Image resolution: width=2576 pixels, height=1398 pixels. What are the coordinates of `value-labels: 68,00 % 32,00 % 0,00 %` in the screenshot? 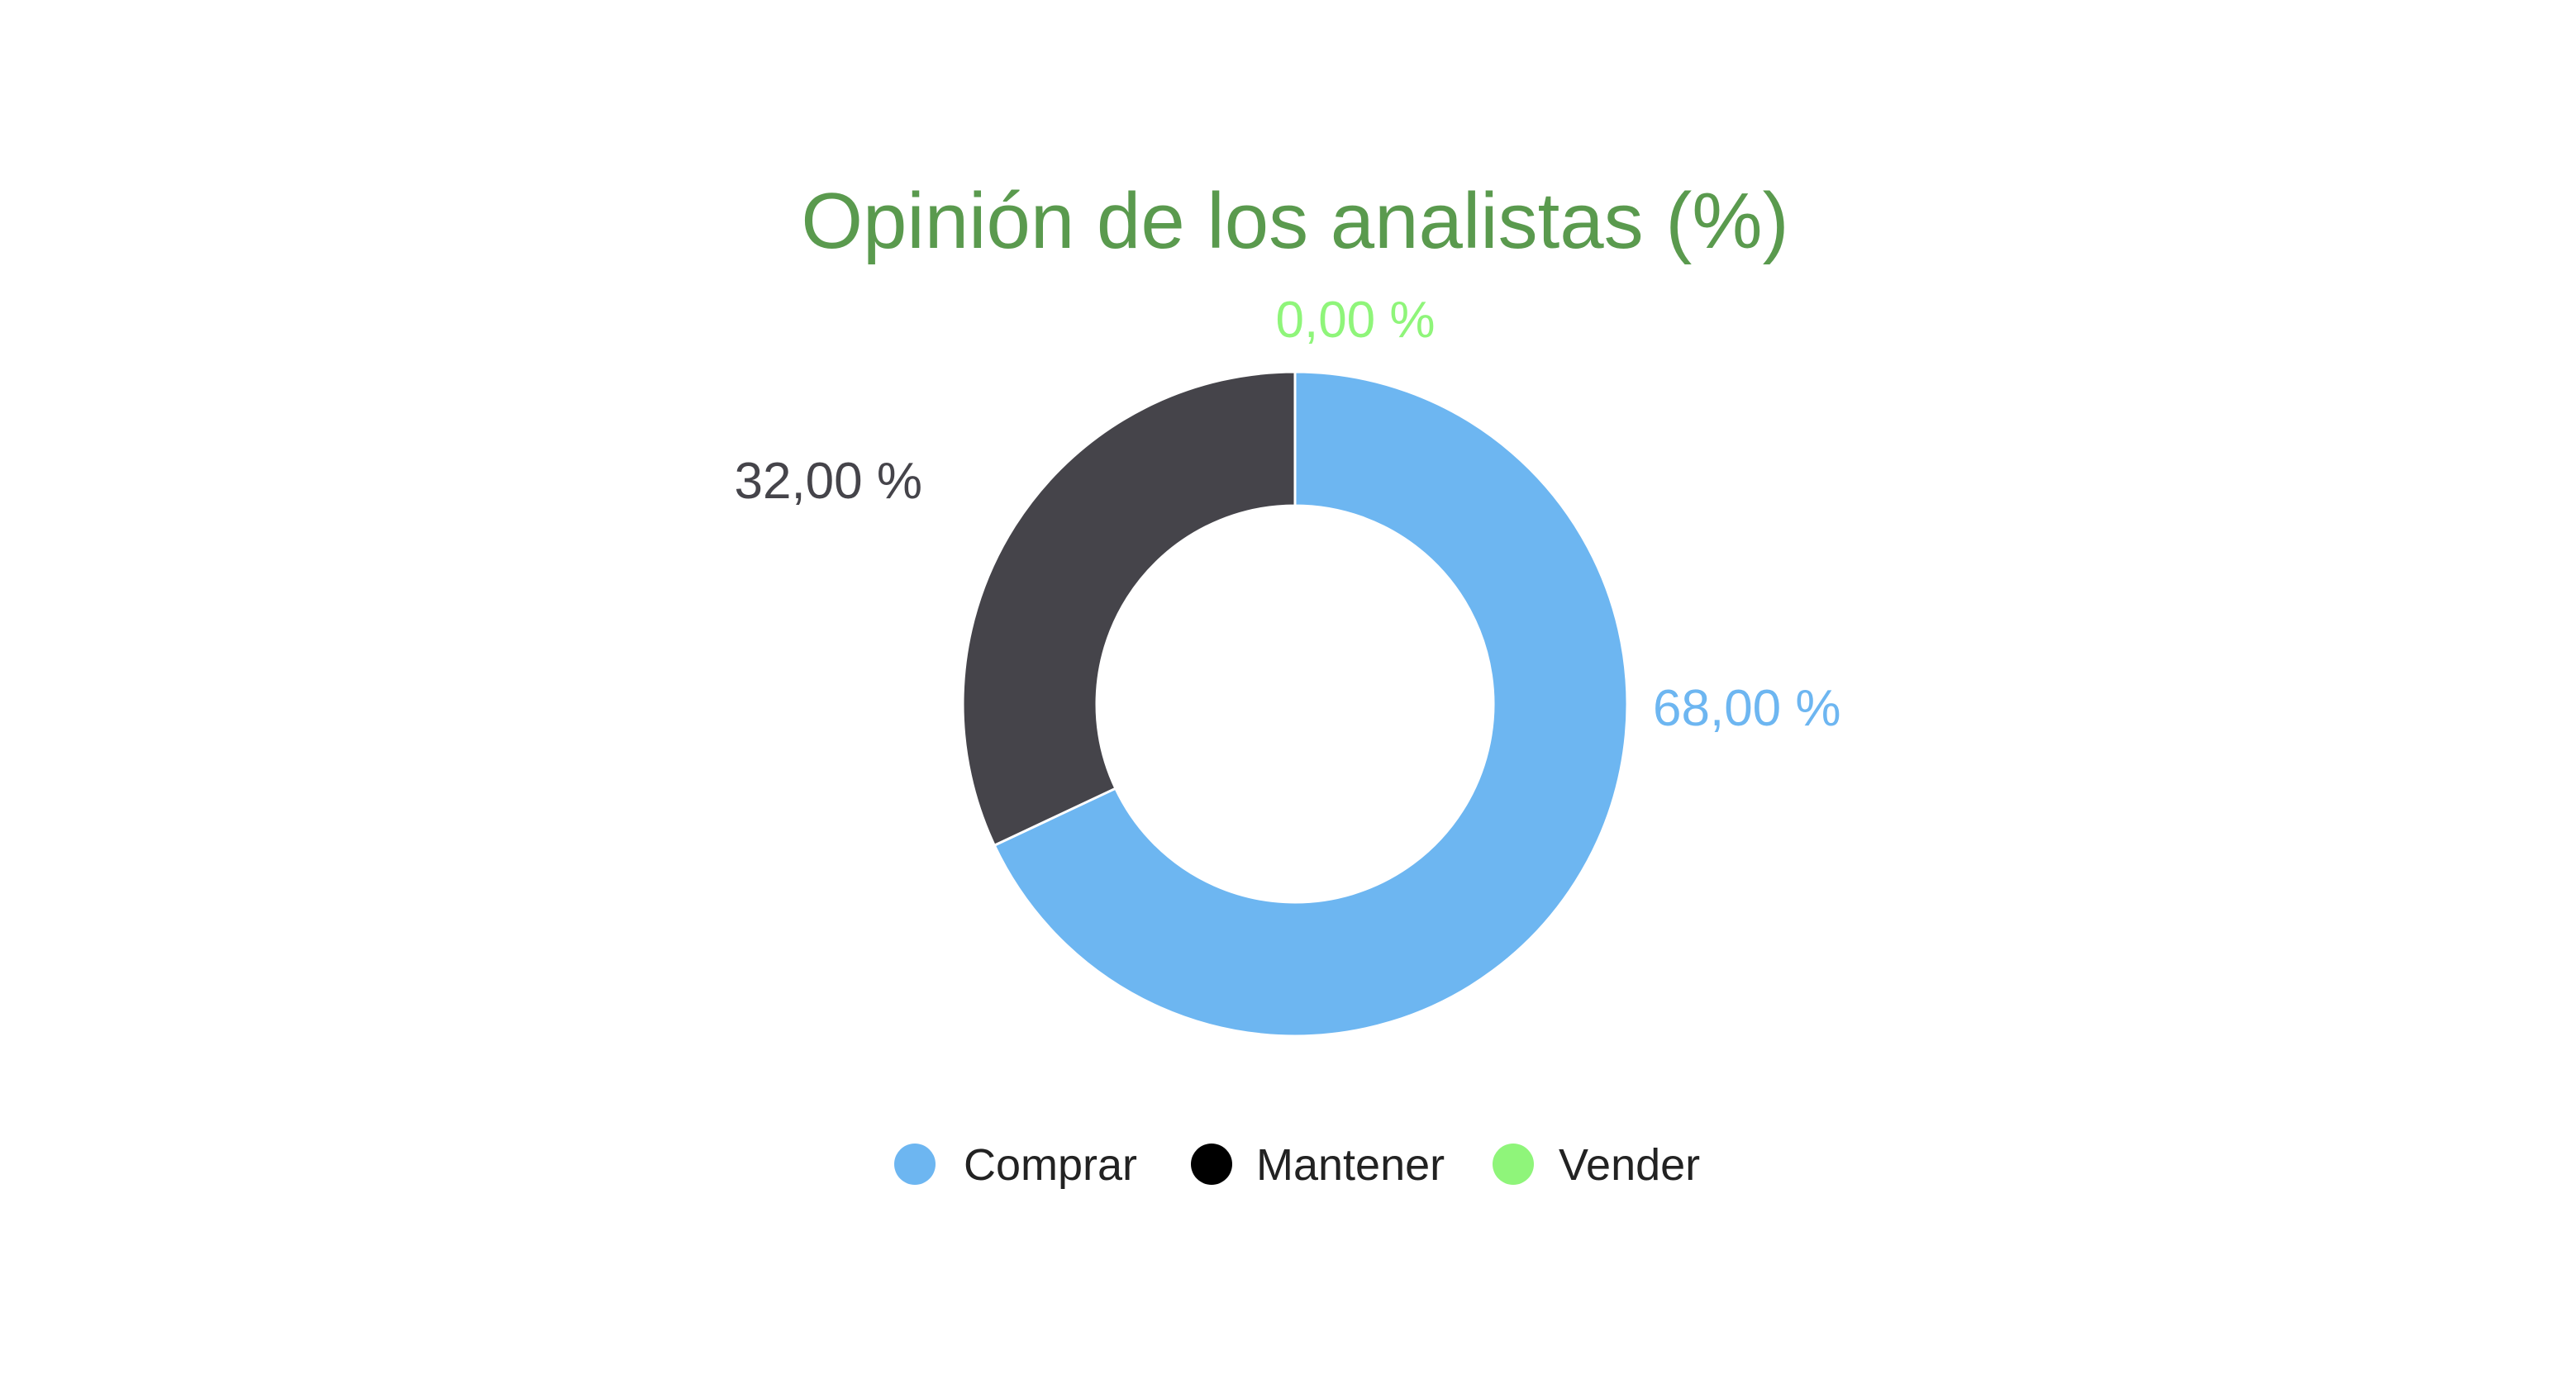 It's located at (1287, 514).